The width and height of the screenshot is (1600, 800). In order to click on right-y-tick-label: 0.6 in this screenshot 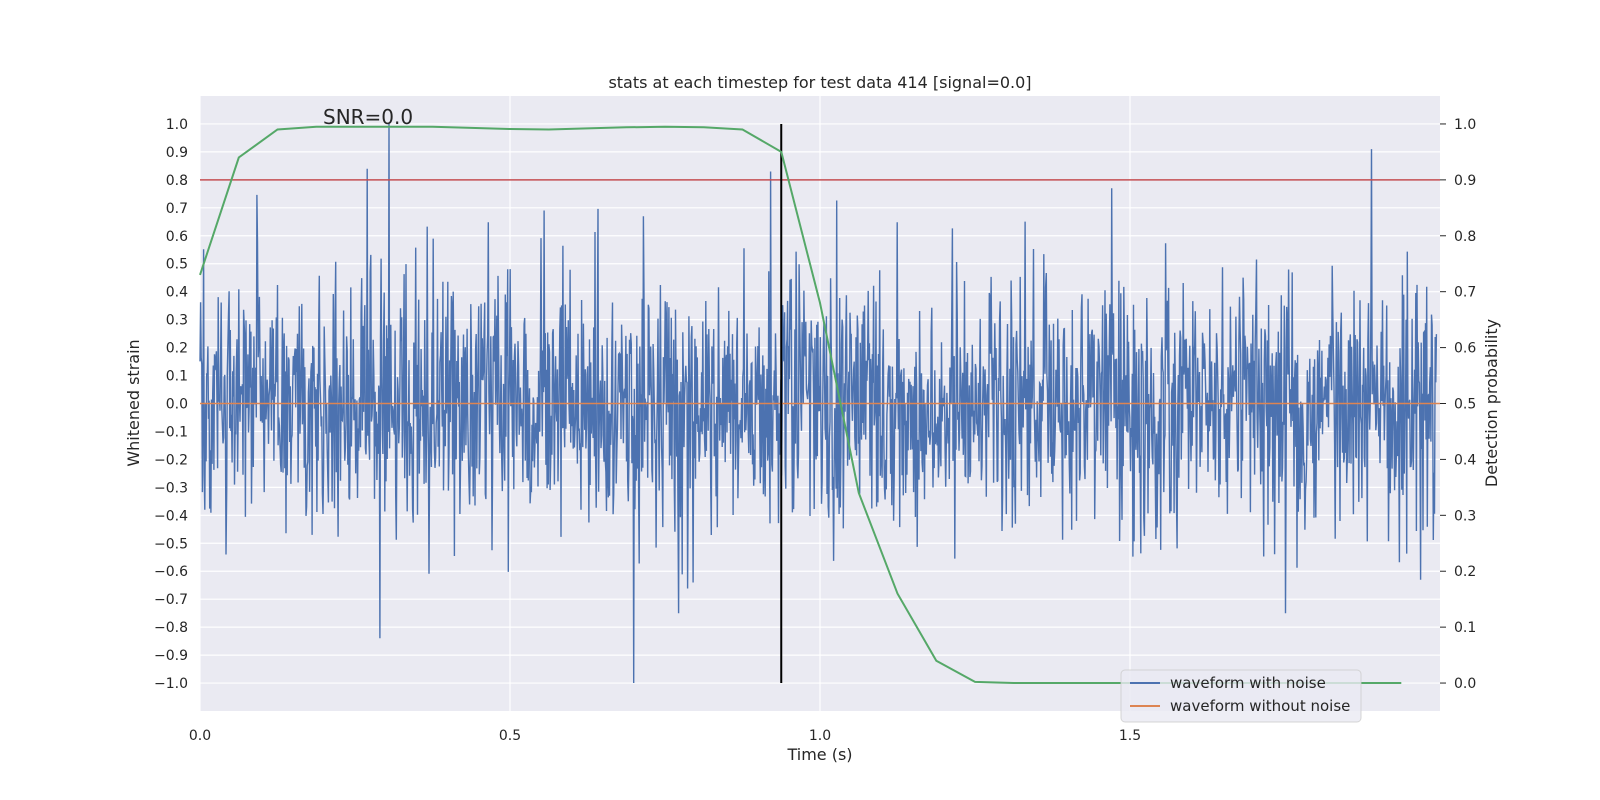, I will do `click(1465, 349)`.